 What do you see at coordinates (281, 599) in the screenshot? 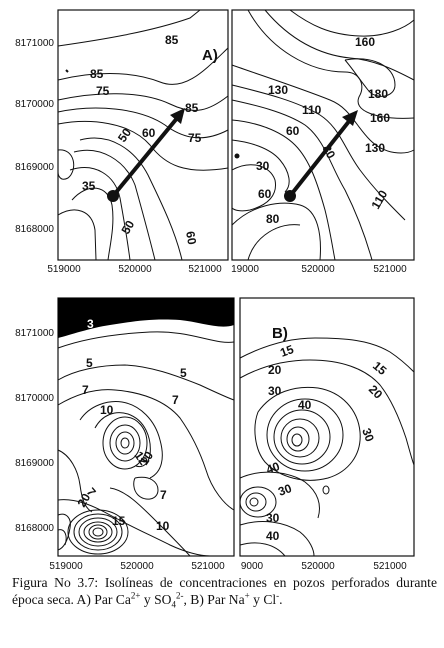
I see `caption-text: .` at bounding box center [281, 599].